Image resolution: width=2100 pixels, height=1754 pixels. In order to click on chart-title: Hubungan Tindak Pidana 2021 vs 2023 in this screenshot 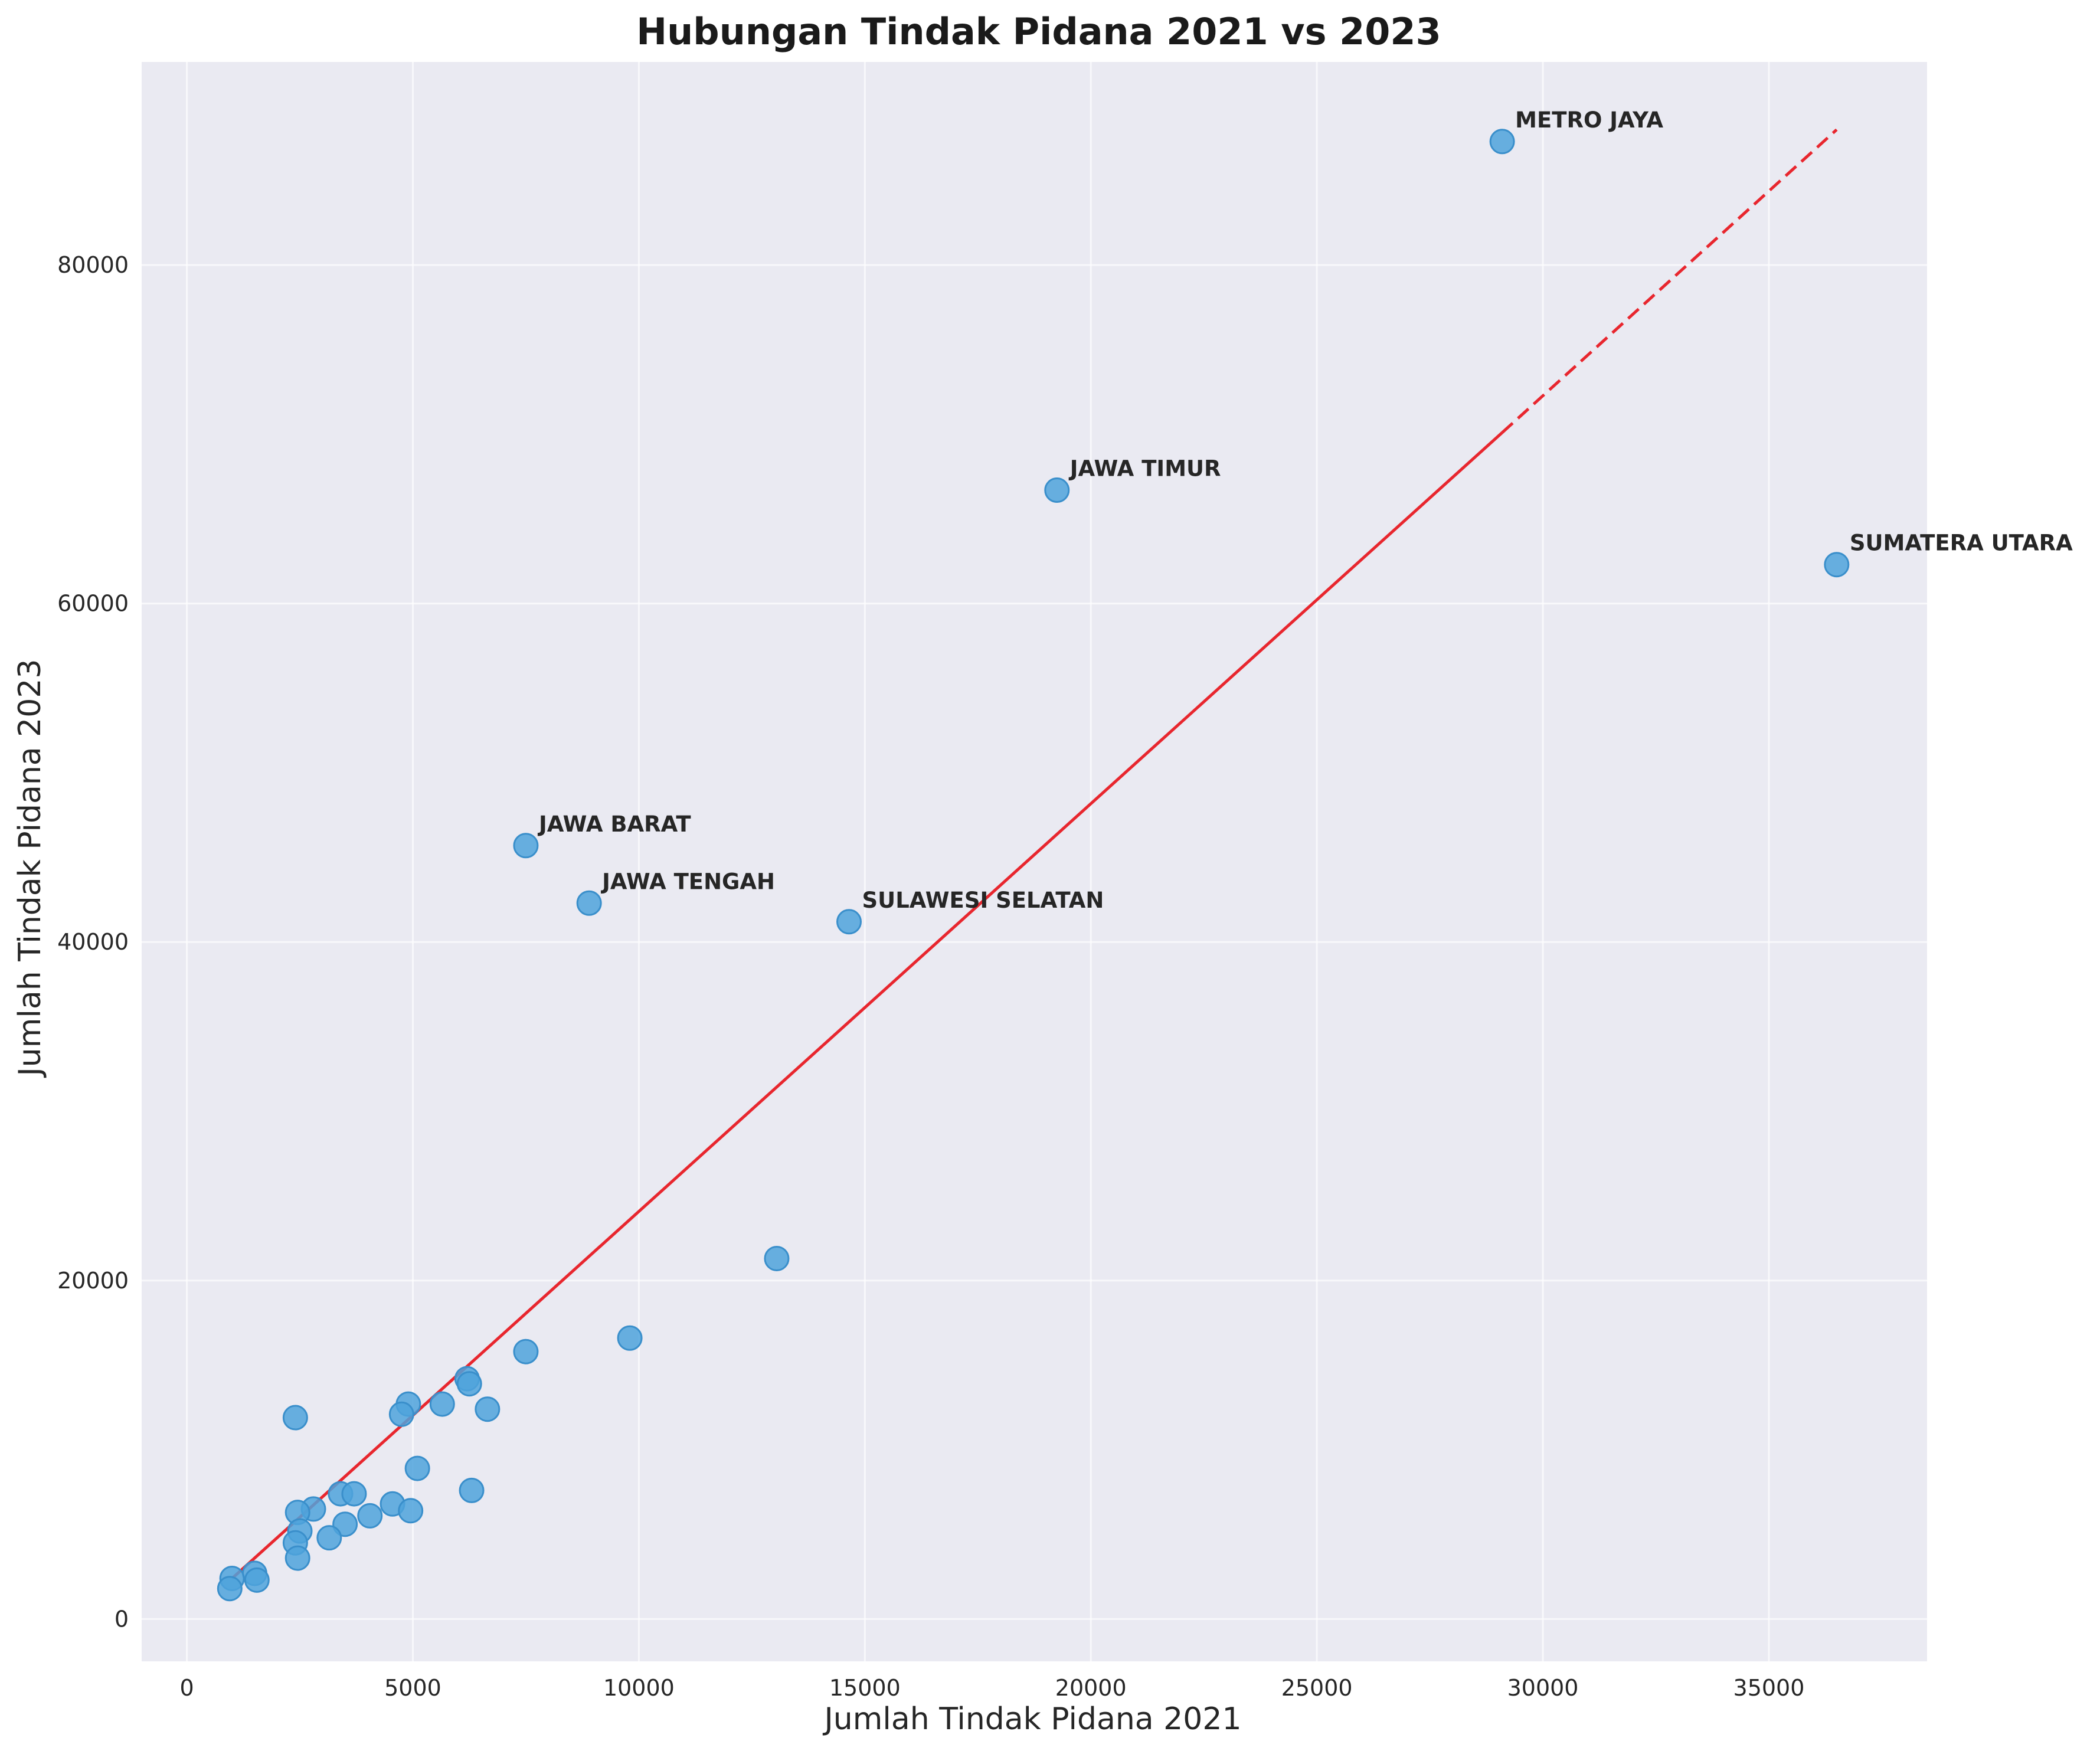, I will do `click(1038, 31)`.